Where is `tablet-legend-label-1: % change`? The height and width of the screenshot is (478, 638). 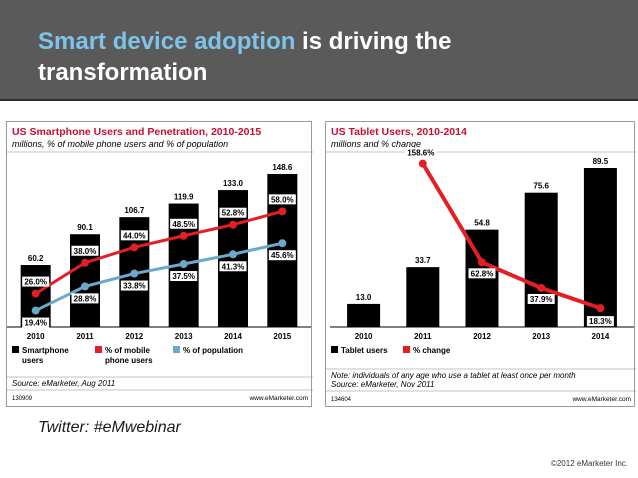 tablet-legend-label-1: % change is located at coordinates (432, 350).